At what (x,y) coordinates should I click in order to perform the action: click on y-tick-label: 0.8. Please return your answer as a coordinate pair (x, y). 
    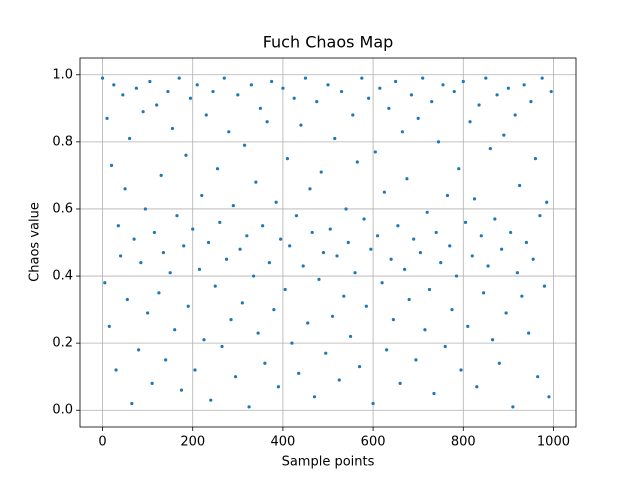
    Looking at the image, I should click on (62, 141).